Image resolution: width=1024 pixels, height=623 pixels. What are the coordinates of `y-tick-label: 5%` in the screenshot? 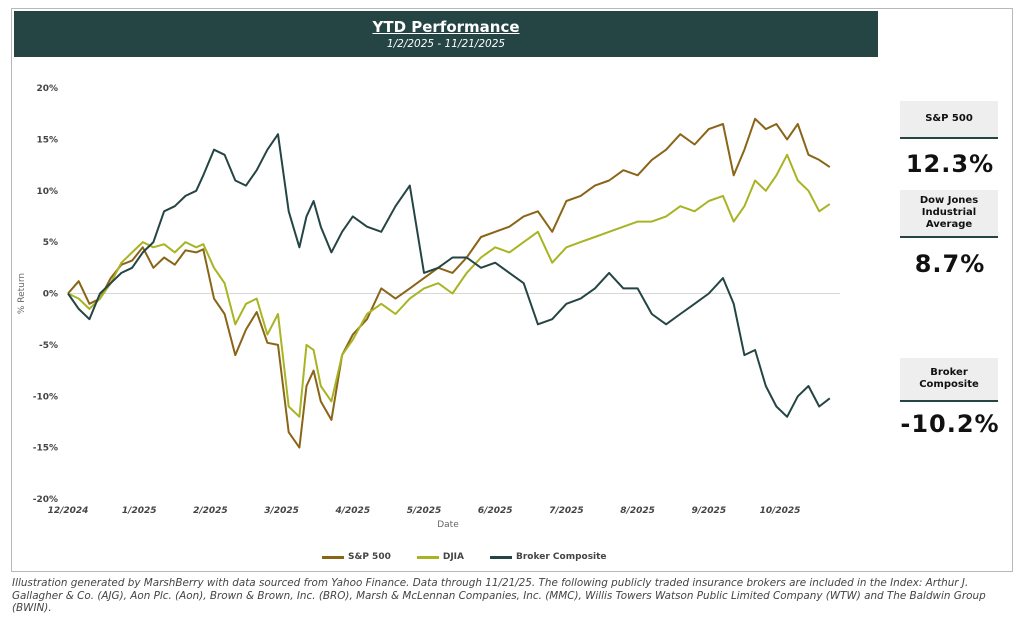 It's located at (50, 243).